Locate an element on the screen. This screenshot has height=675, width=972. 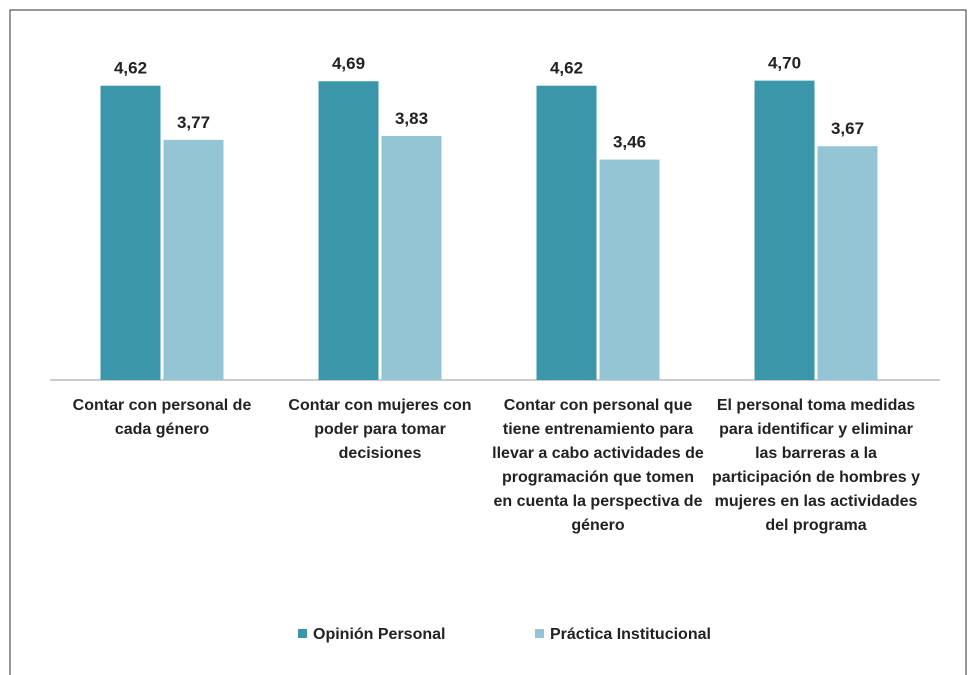
value-label: 3,83 is located at coordinates (411, 118).